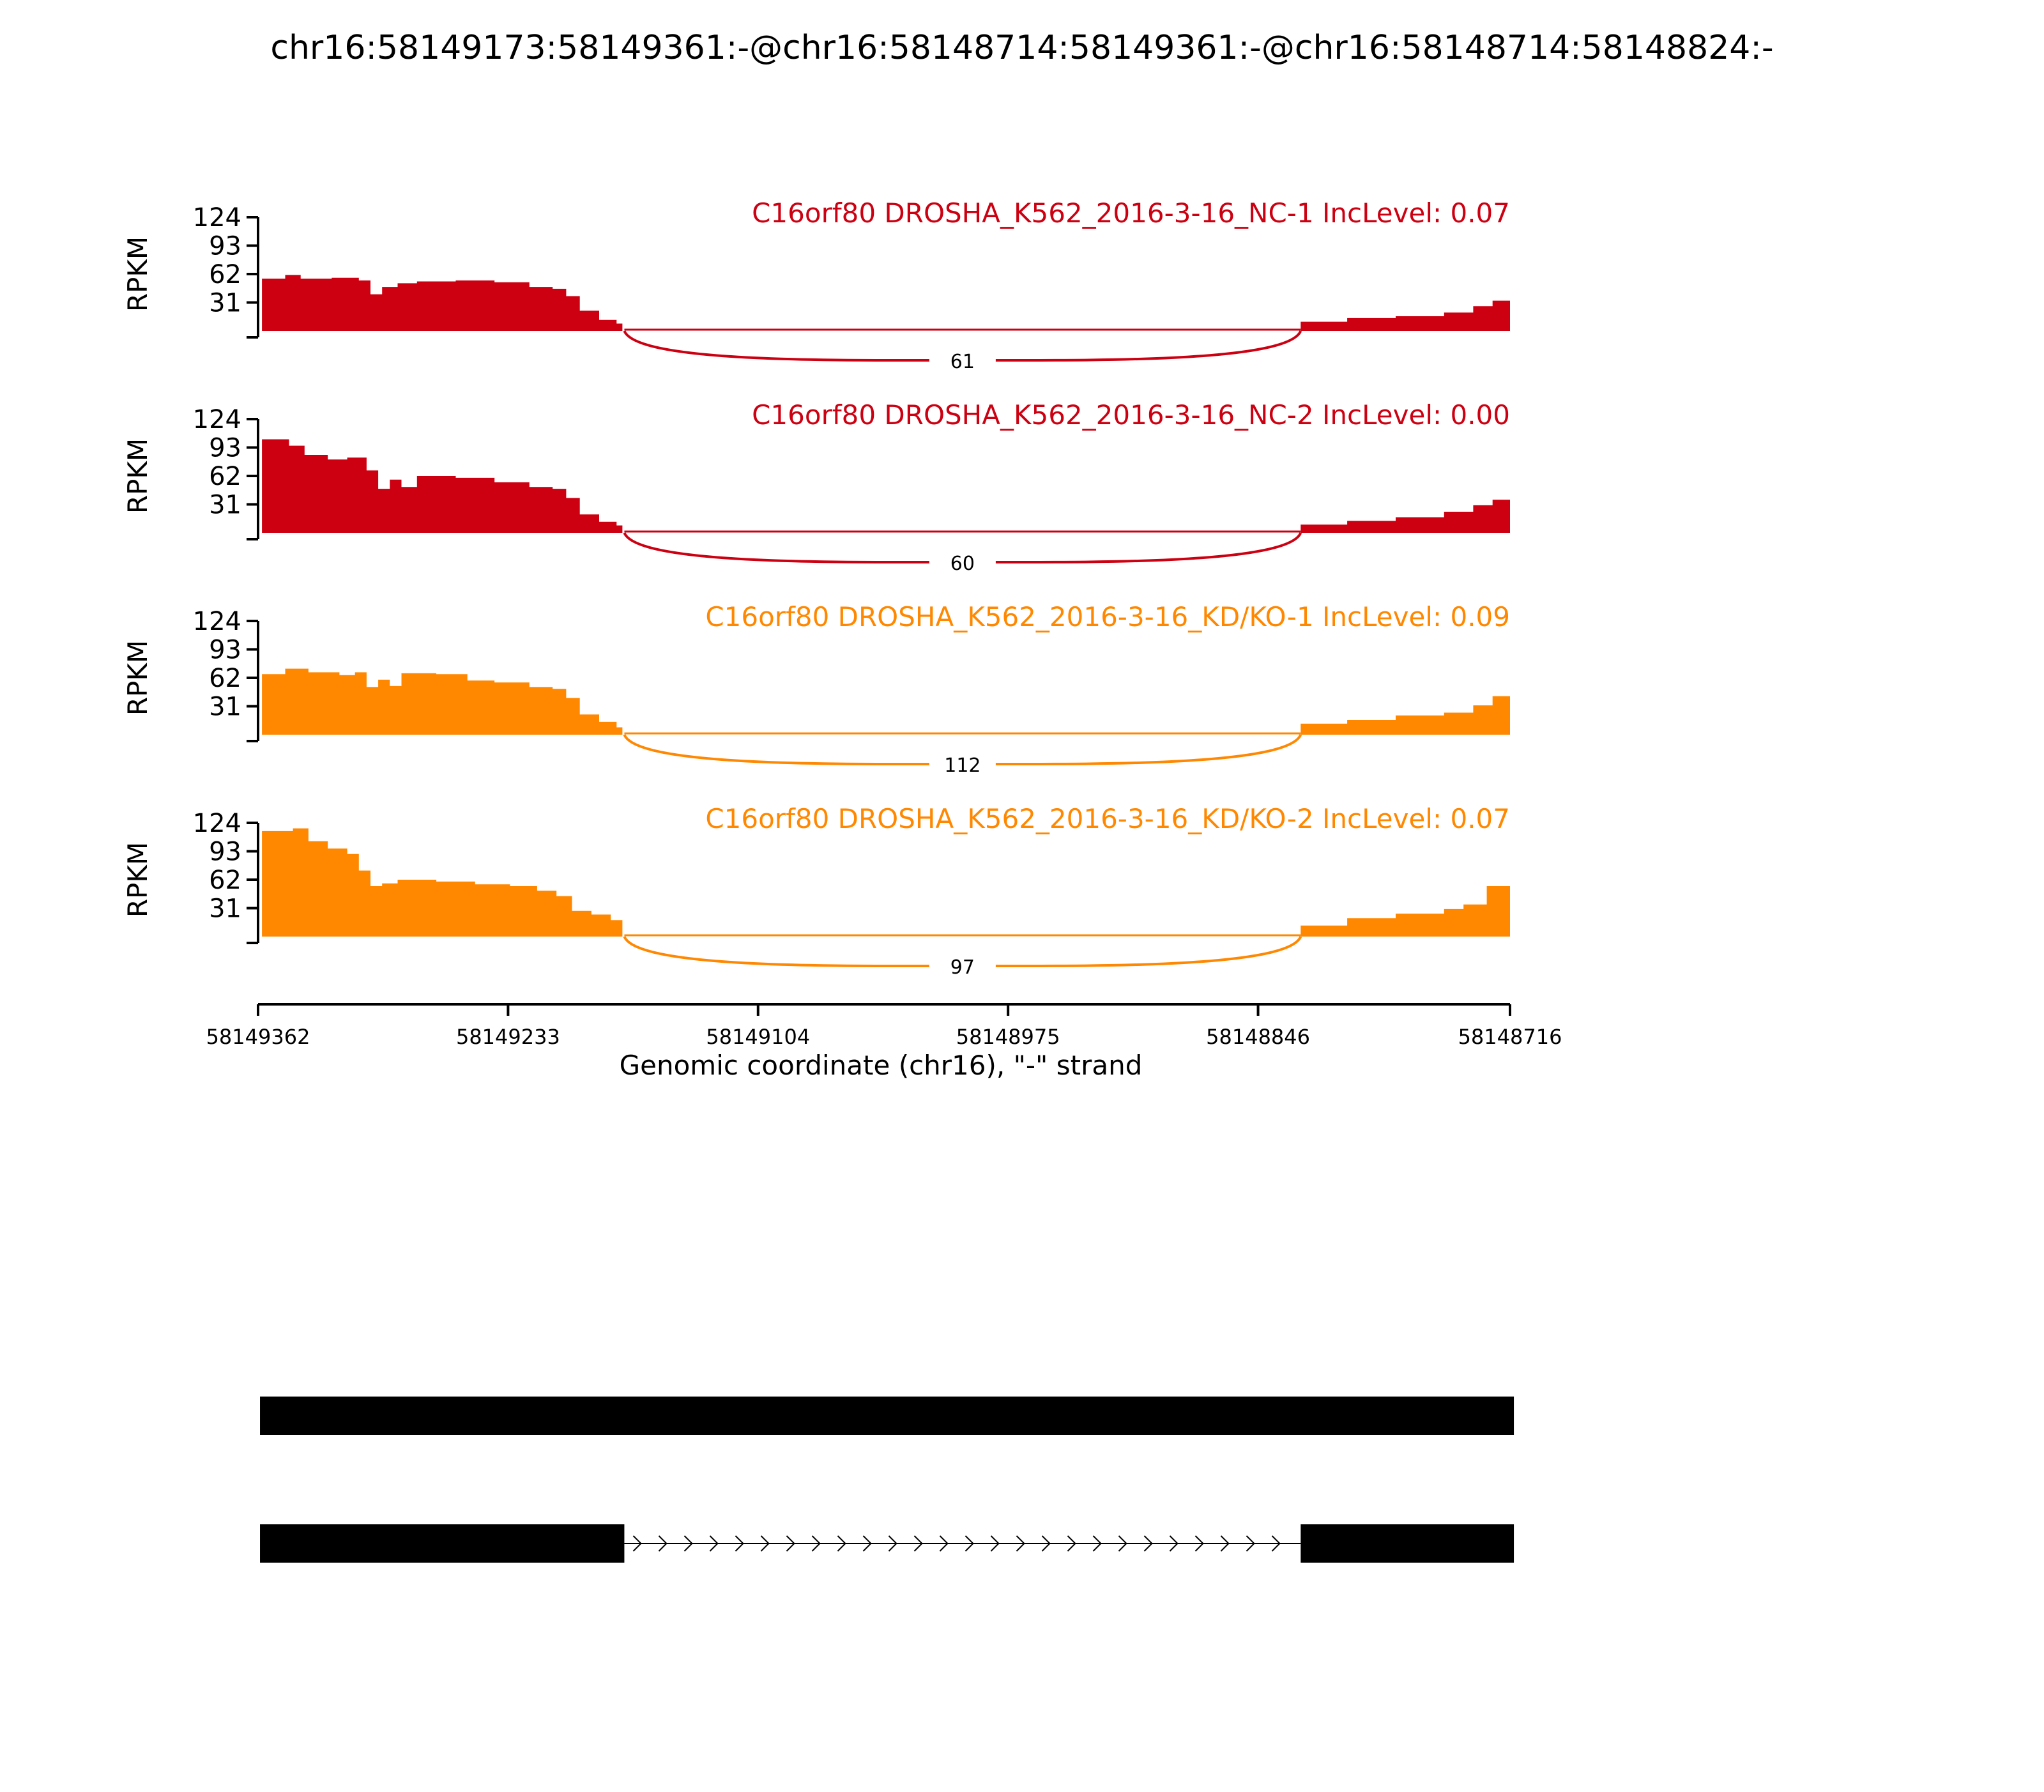  What do you see at coordinates (1258, 1037) in the screenshot?
I see `x-tick-label: 58148846` at bounding box center [1258, 1037].